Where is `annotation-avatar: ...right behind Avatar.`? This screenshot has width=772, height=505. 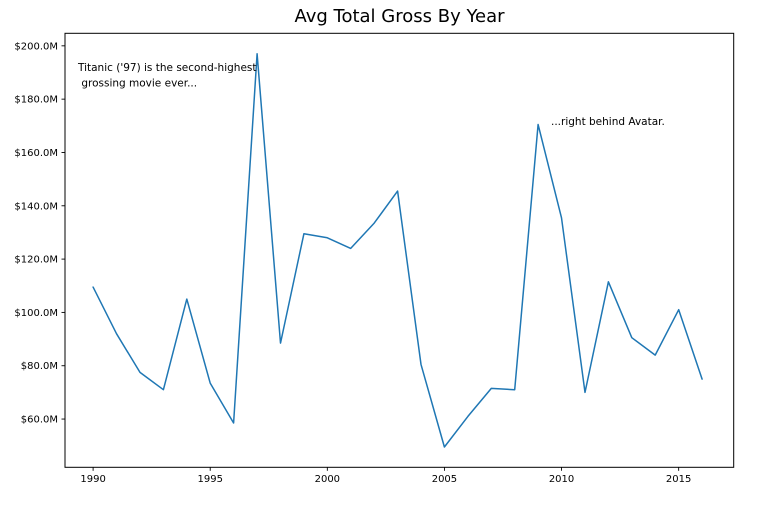 annotation-avatar: ...right behind Avatar. is located at coordinates (608, 122).